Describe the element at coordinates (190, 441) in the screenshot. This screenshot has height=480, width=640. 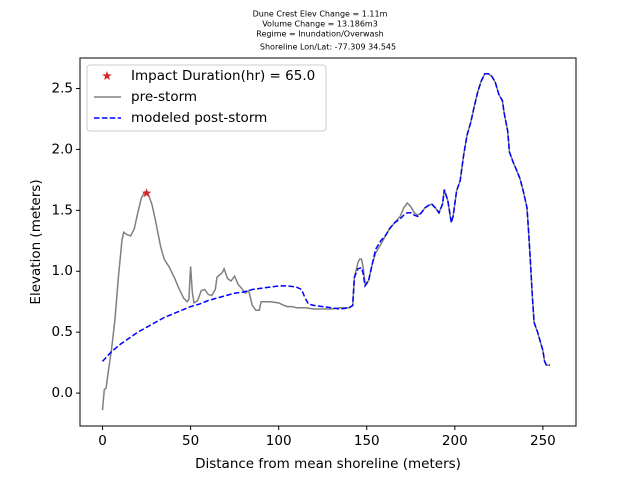
I see `x-tick-label: 50` at that location.